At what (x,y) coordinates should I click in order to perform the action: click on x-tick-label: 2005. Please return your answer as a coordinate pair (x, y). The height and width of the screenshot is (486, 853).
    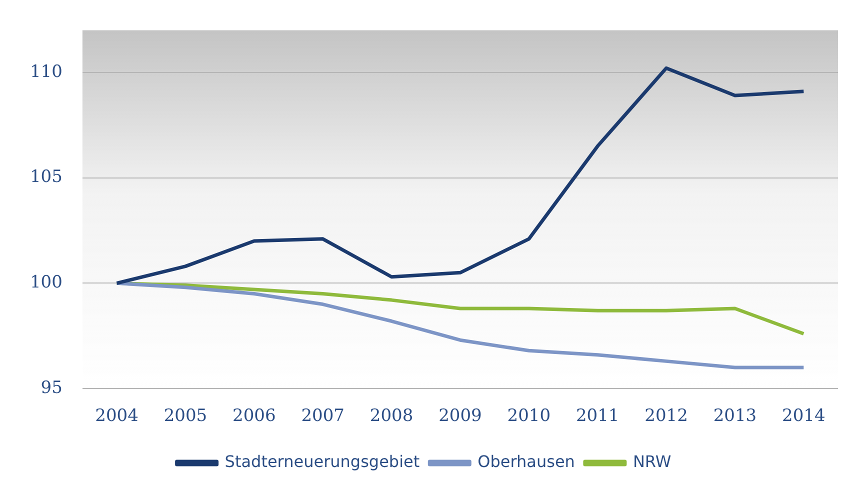
    Looking at the image, I should click on (186, 416).